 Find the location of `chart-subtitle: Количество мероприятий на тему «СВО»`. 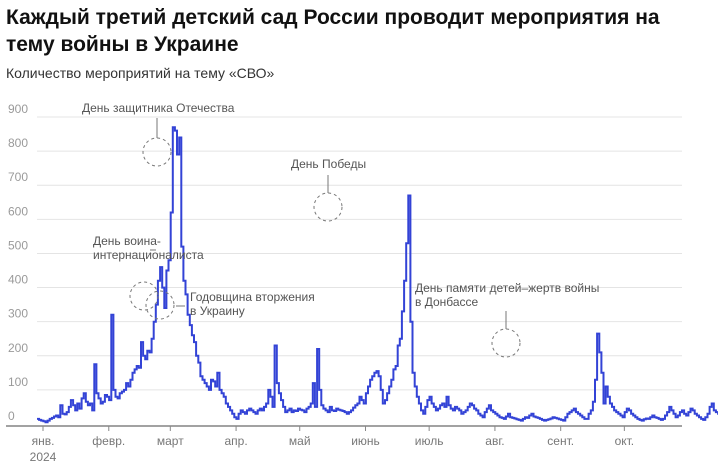

chart-subtitle: Количество мероприятий на тему «СВО» is located at coordinates (140, 73).